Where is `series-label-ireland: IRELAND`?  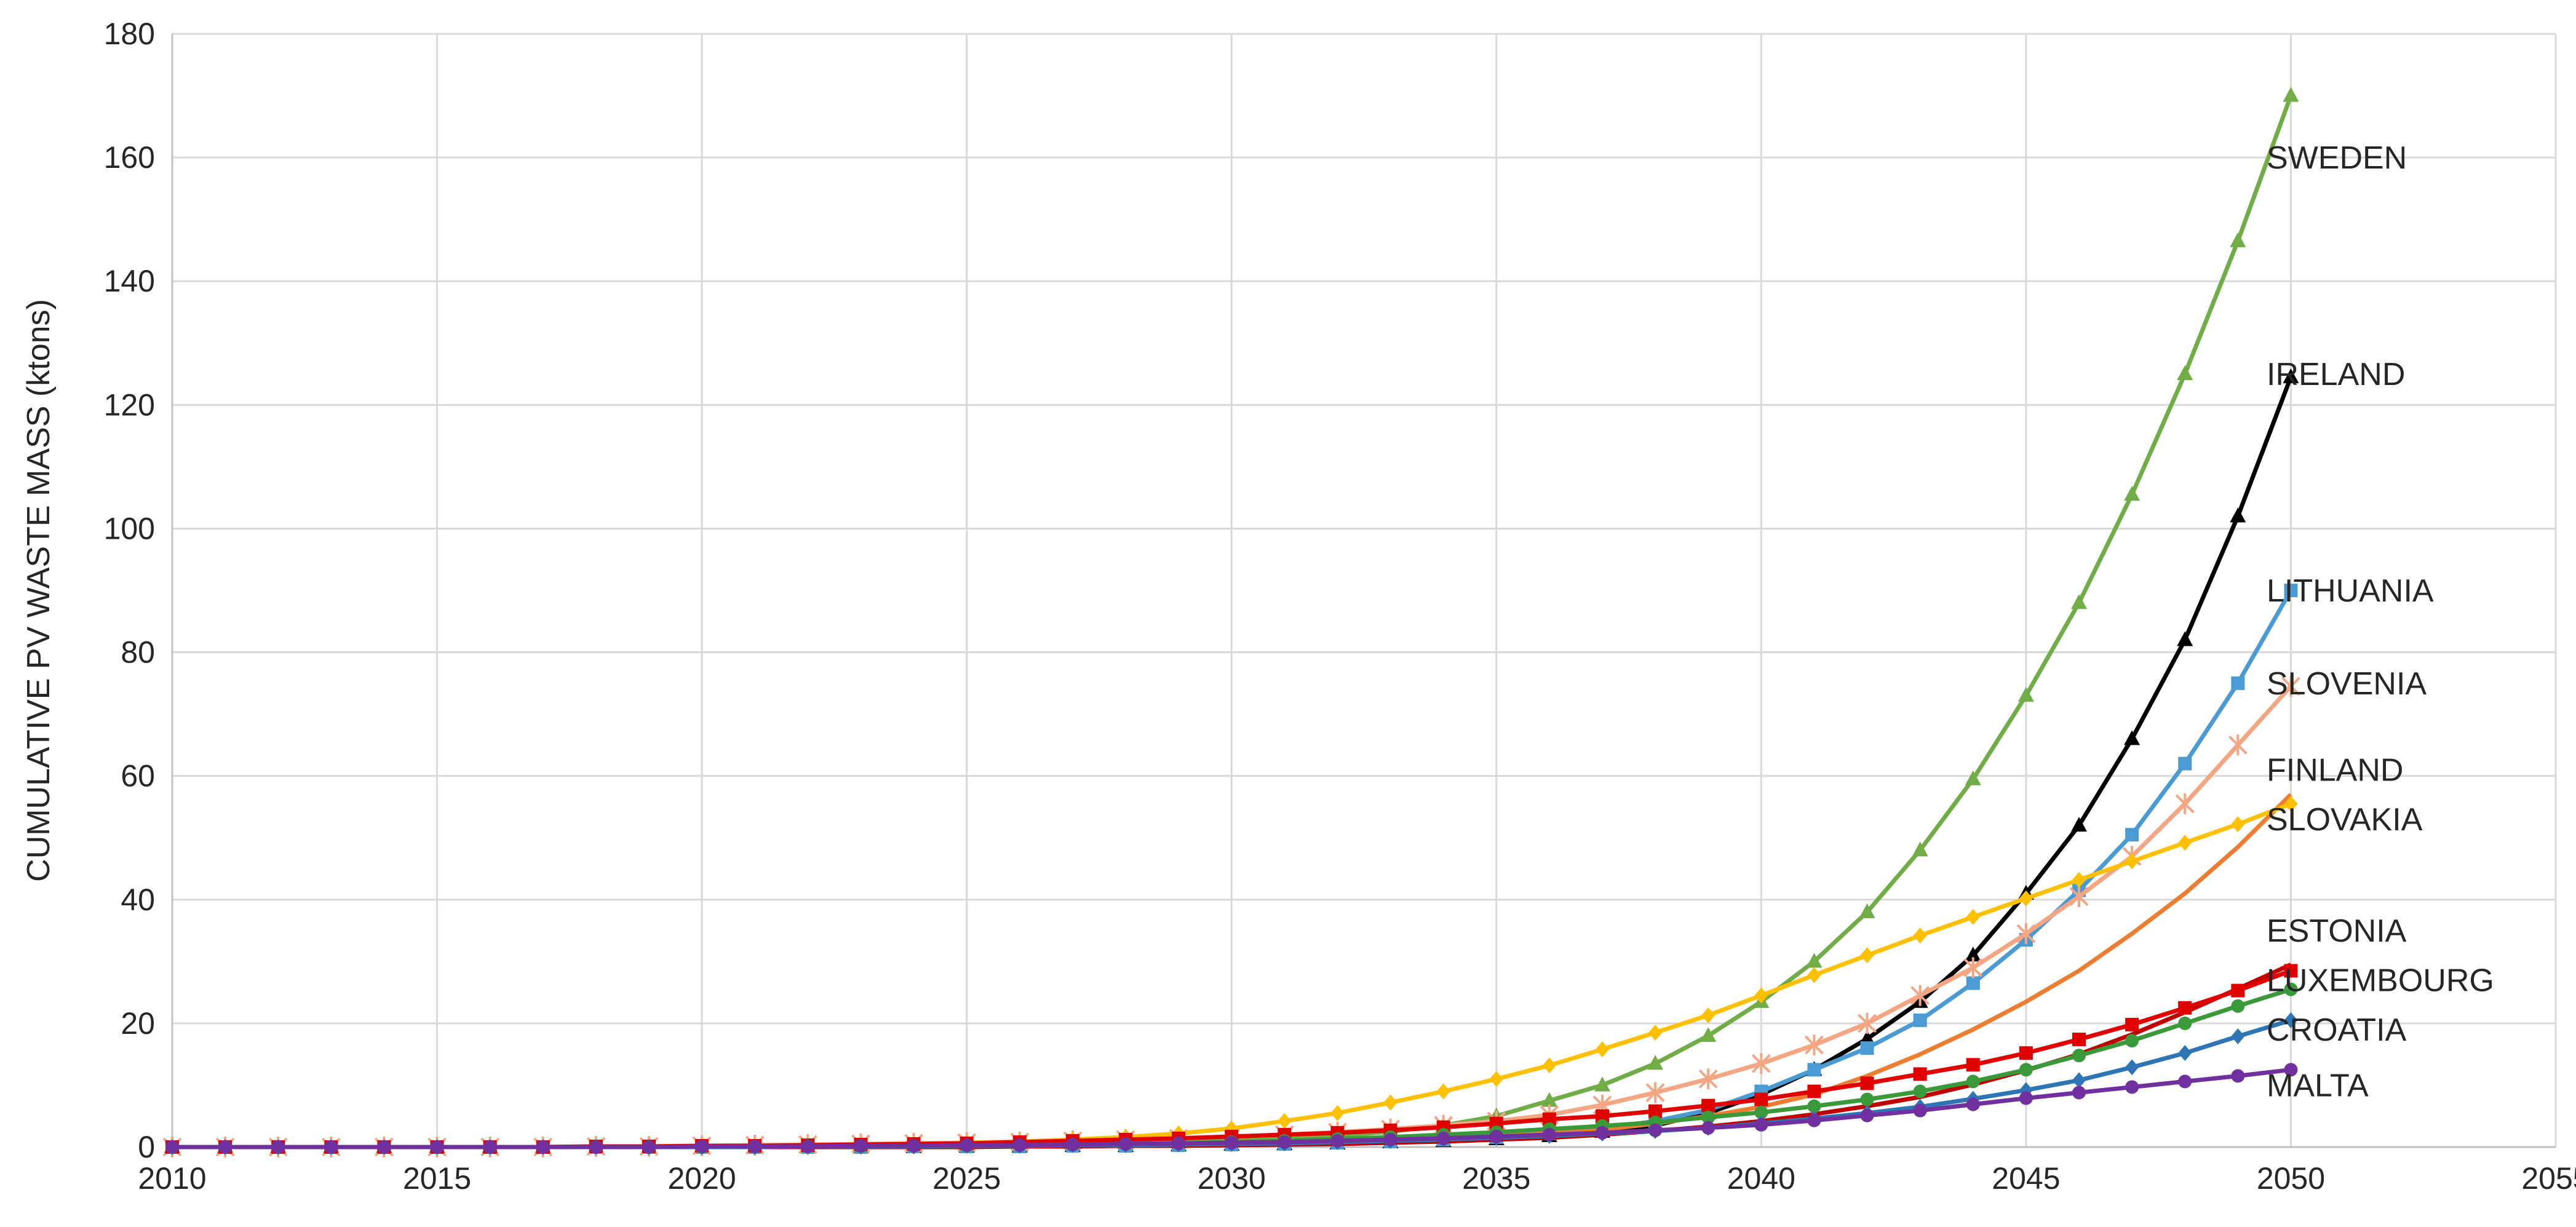
series-label-ireland: IRELAND is located at coordinates (2336, 374).